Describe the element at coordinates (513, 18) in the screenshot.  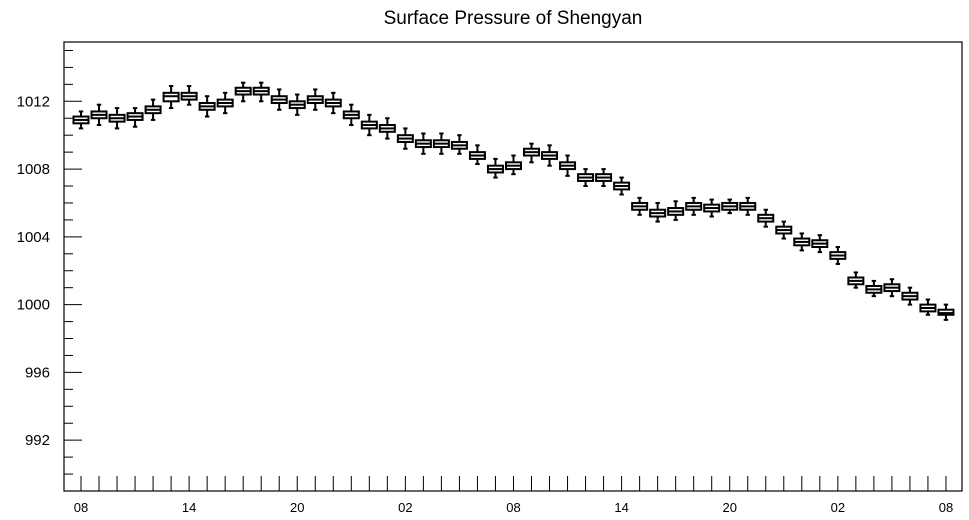
I see `chart-title: Surface Pressure of Shengyan` at that location.